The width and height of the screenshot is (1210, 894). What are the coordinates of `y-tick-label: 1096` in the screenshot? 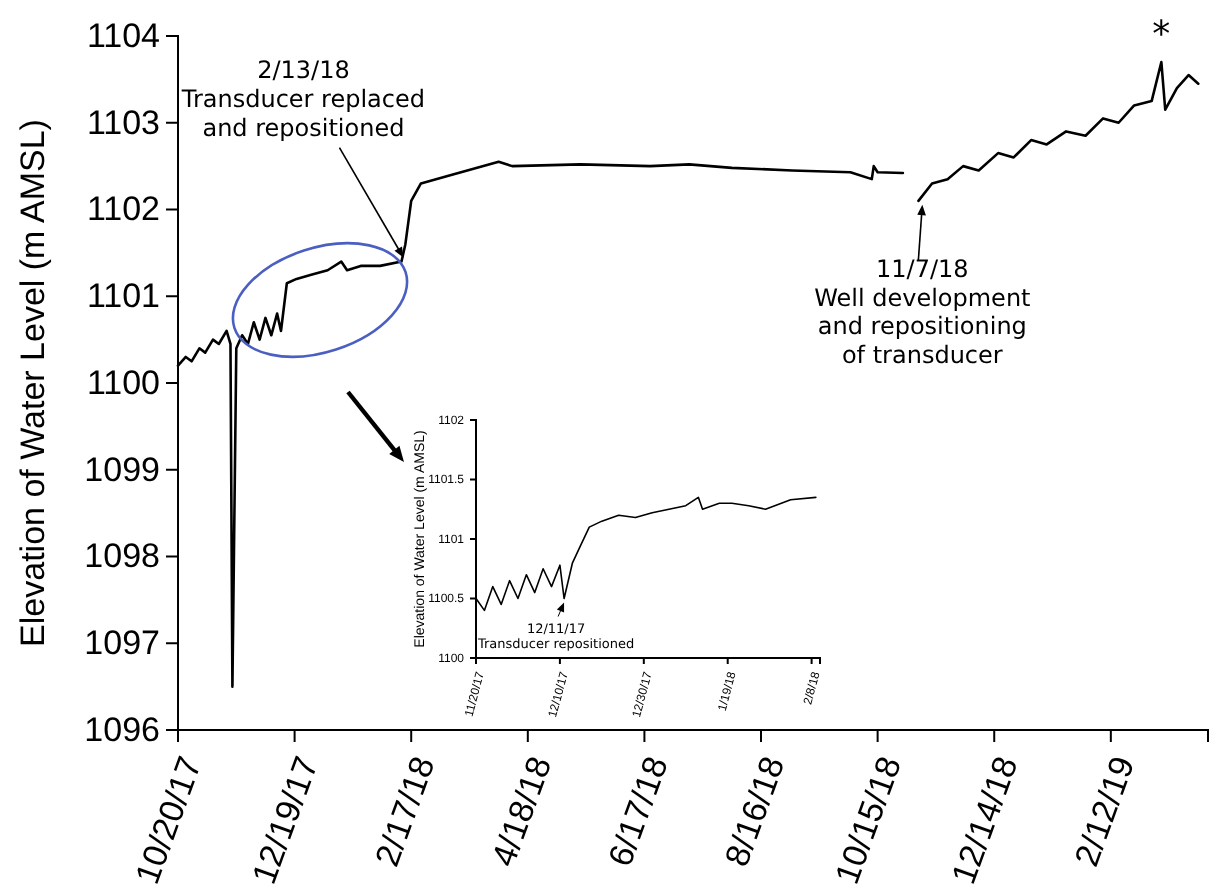 It's located at (122, 729).